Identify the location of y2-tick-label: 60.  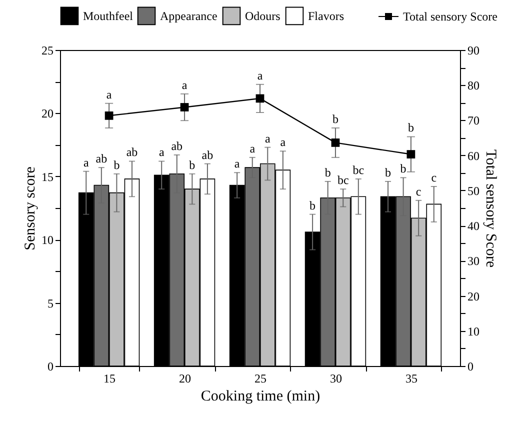
(474, 155).